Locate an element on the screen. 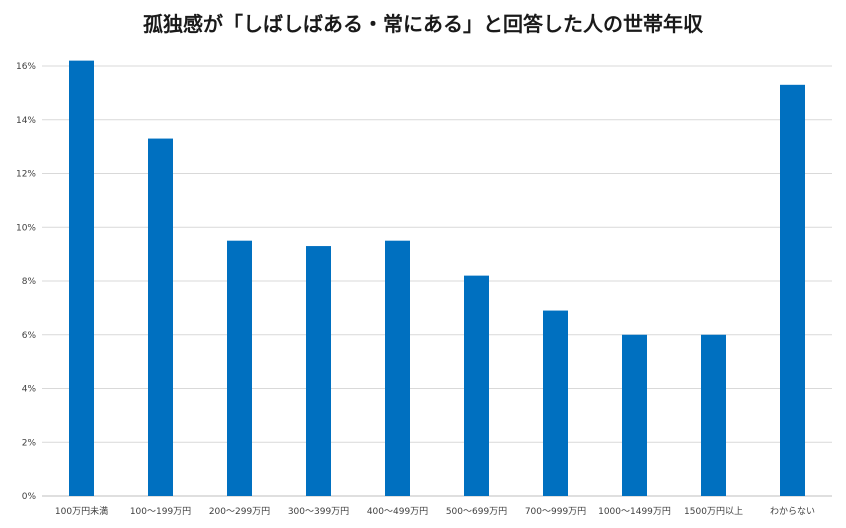  x-tick-label: 400～499万円 is located at coordinates (397, 511).